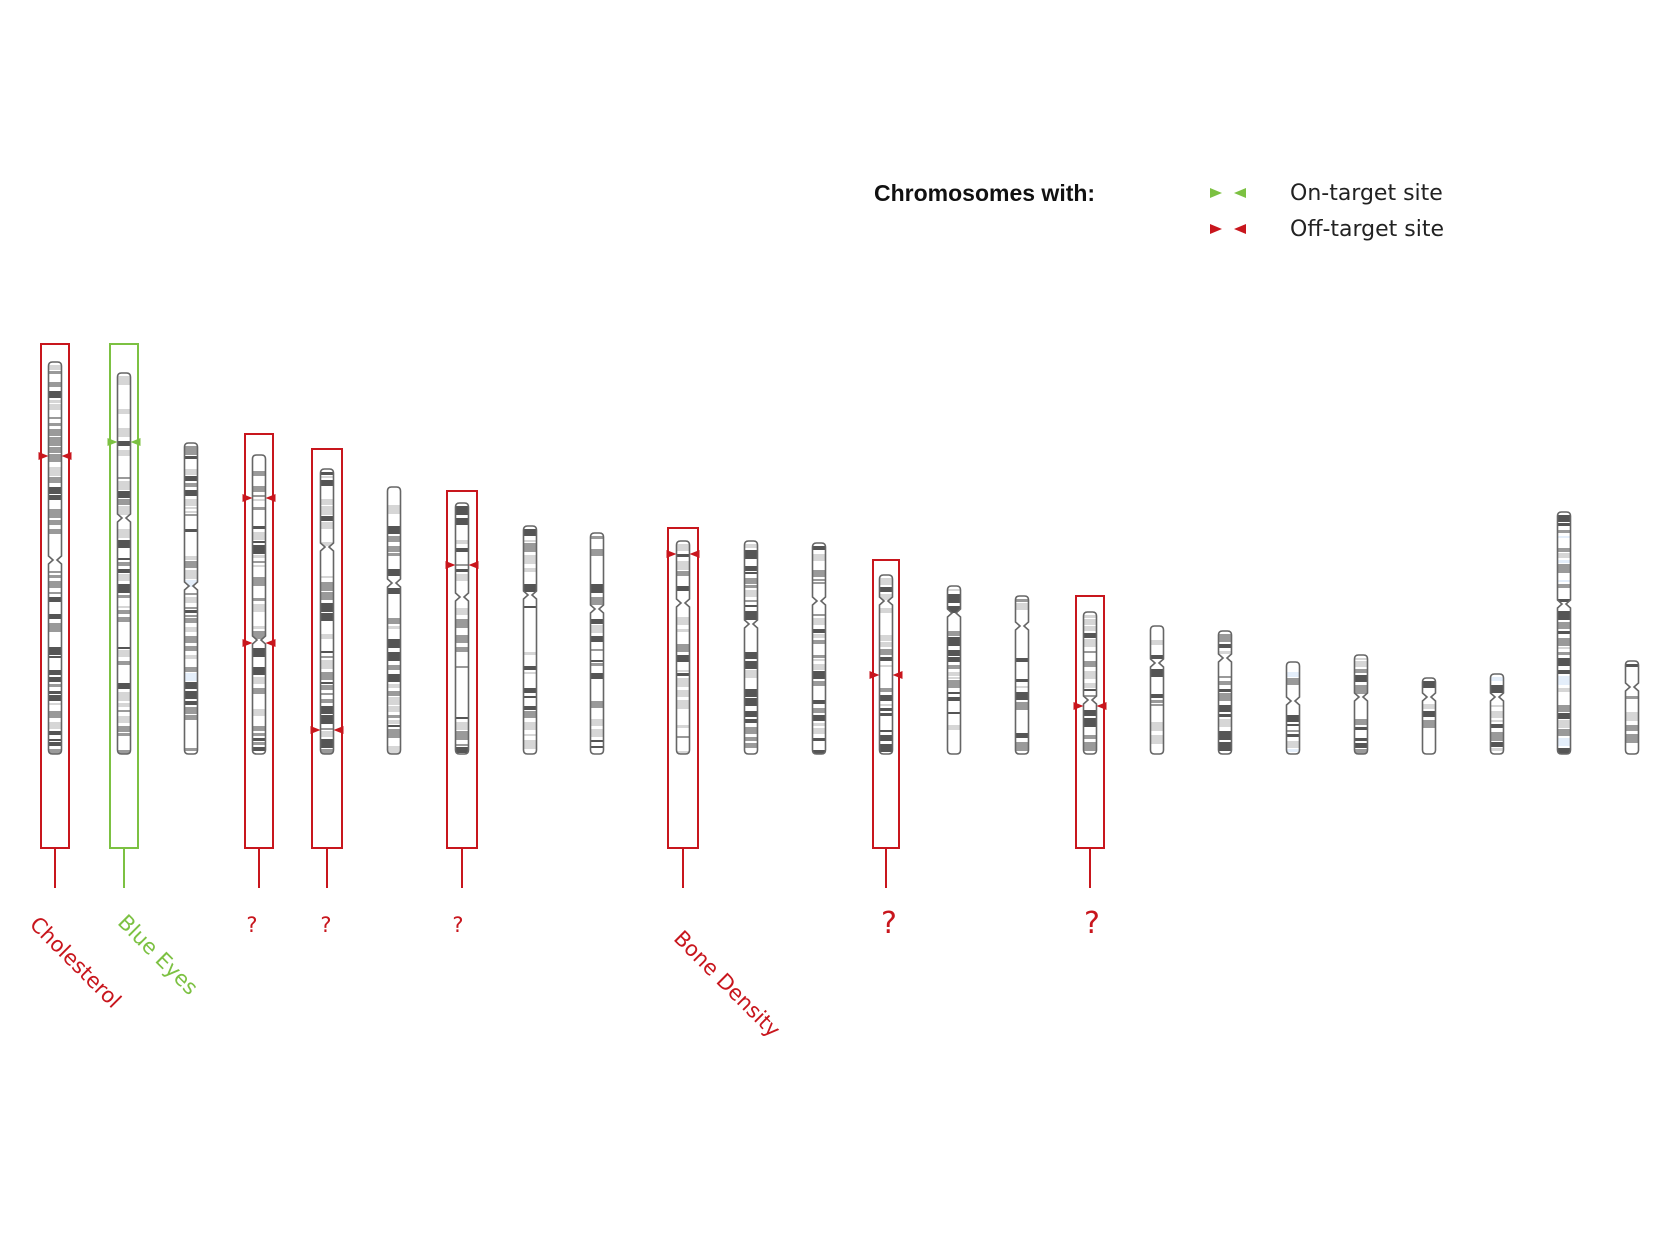  What do you see at coordinates (889, 923) in the screenshot?
I see `label-chr13-unknown: ?` at bounding box center [889, 923].